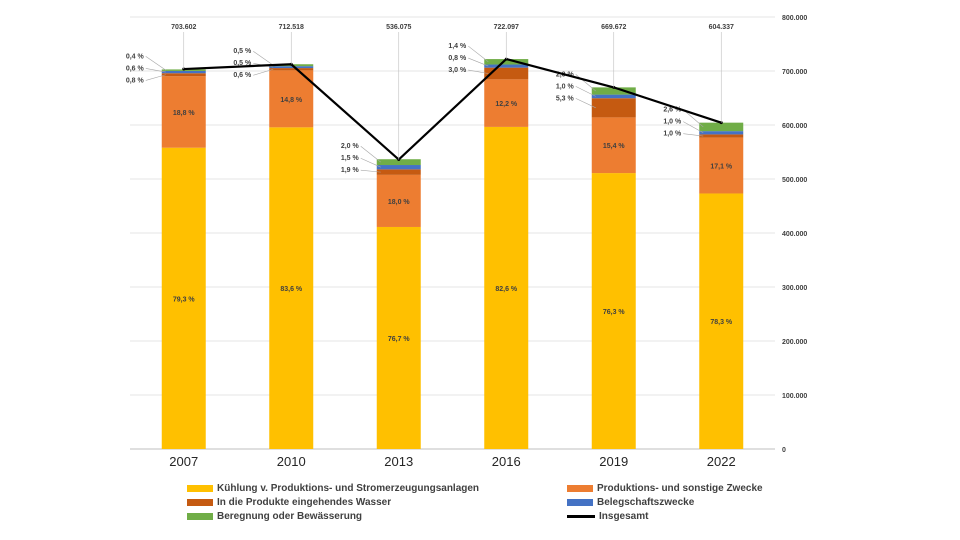 The height and width of the screenshot is (540, 960). I want to click on x-tick-label: 2010, so click(291, 461).